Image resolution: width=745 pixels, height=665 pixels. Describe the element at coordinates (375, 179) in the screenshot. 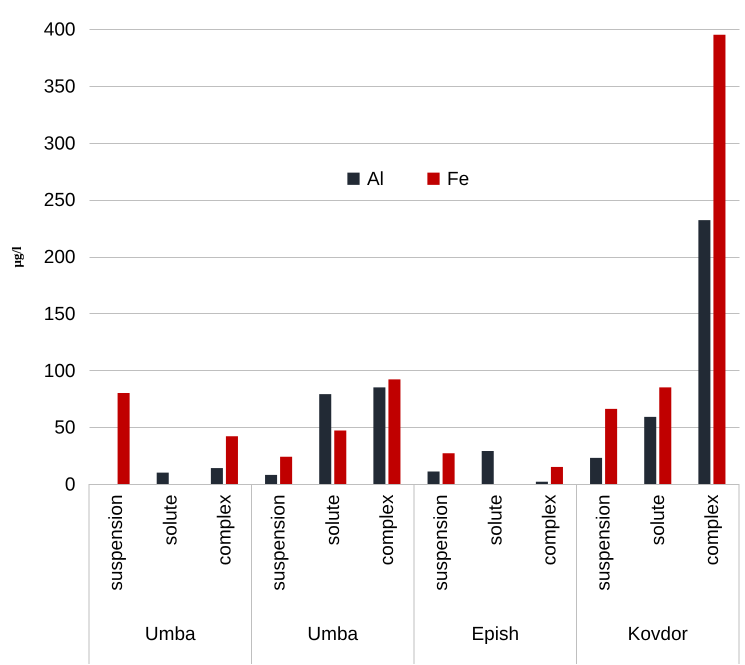

I see `legend-label: Al` at that location.